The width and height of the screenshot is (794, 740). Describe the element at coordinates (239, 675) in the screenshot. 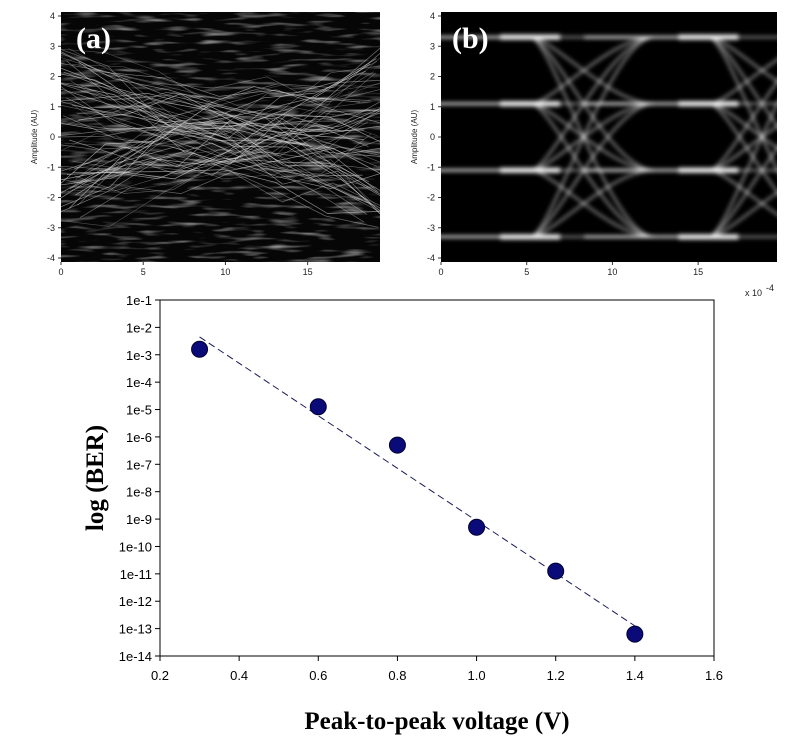

I see `ber-x-tick-label: 0.4` at that location.